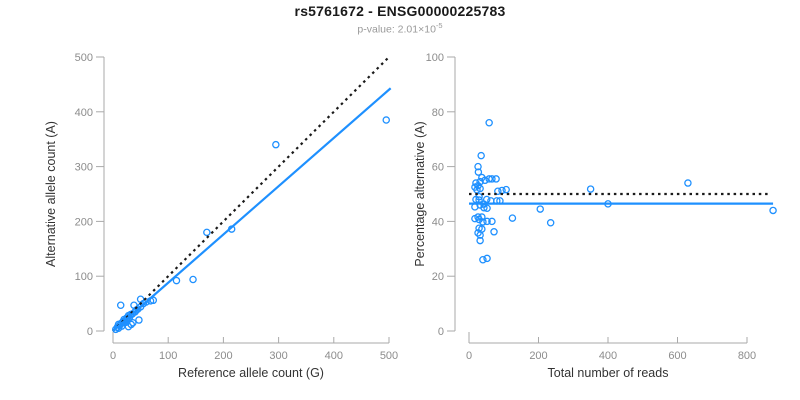  Describe the element at coordinates (84, 113) in the screenshot. I see `y-tick-label: 400` at that location.